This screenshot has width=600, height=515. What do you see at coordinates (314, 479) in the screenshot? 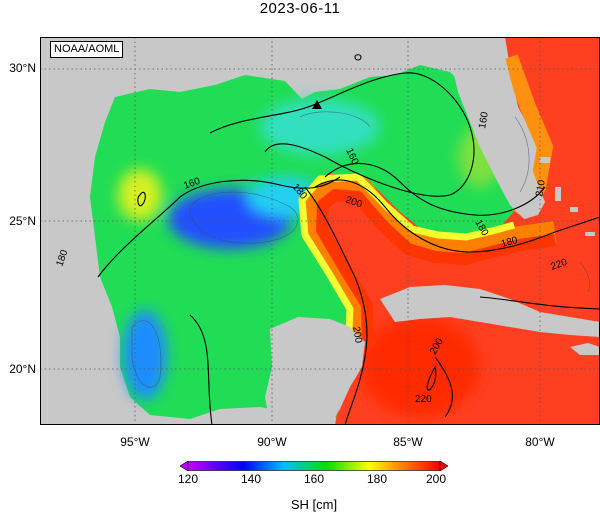
I see `colorbar-tick: 160` at bounding box center [314, 479].